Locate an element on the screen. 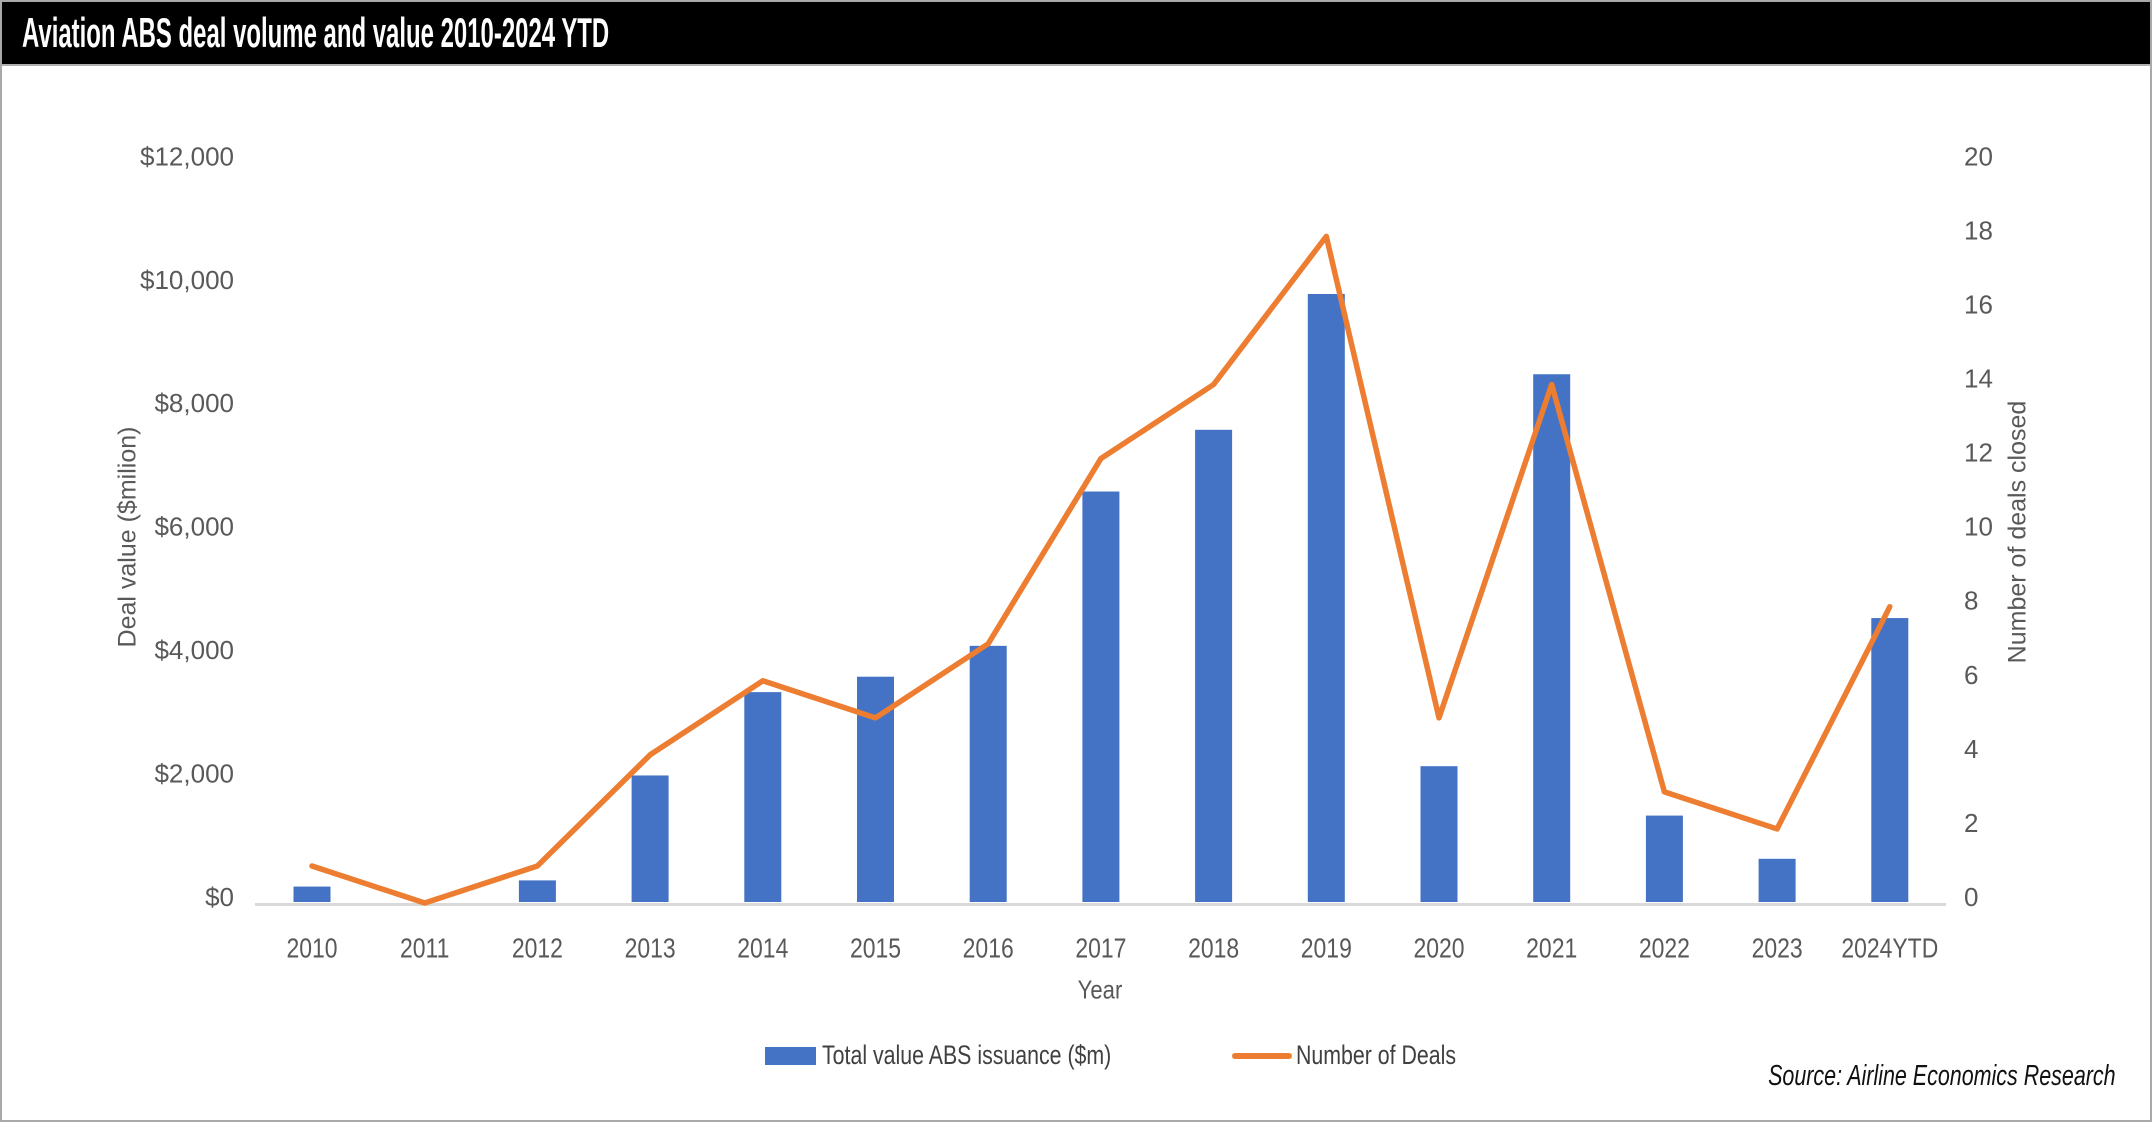 The height and width of the screenshot is (1122, 2152). right-tick-label: 14 is located at coordinates (1978, 379).